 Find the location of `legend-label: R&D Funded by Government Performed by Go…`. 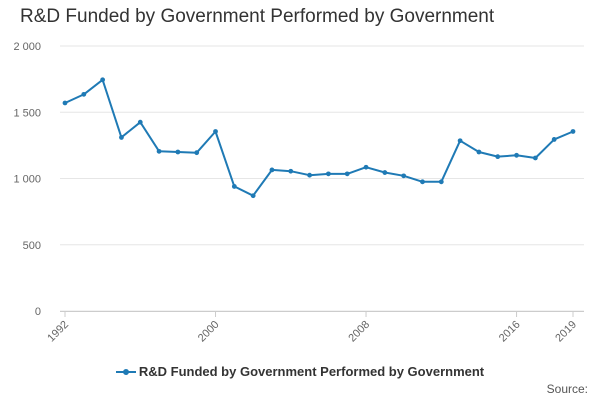

legend-label: R&D Funded by Government Performed by Go… is located at coordinates (311, 371).